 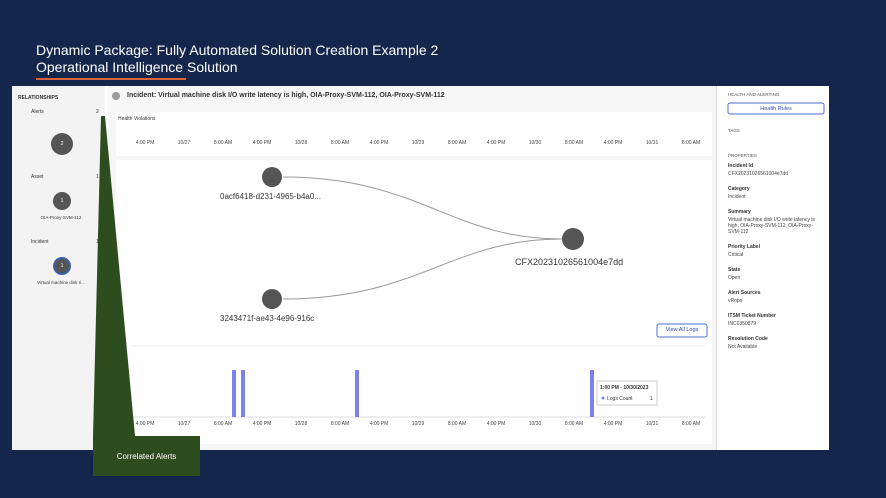 What do you see at coordinates (38, 98) in the screenshot?
I see `sidebar-title: RELATIONSHIPS` at bounding box center [38, 98].